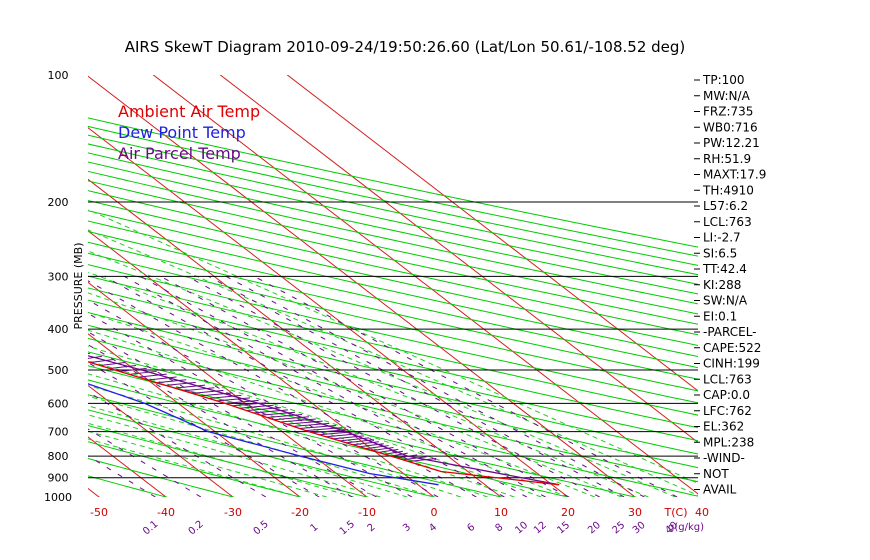 The width and height of the screenshot is (870, 560). What do you see at coordinates (501, 512) in the screenshot?
I see `bottom-tick-label: 10` at bounding box center [501, 512].